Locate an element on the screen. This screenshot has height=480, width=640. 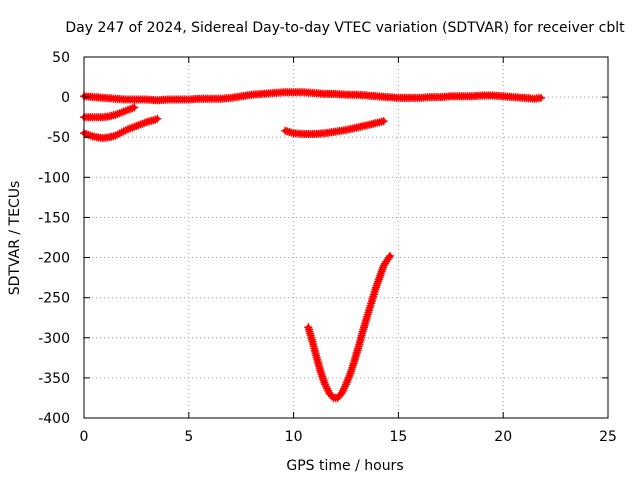
y-tick-label: -100 is located at coordinates (54, 178).